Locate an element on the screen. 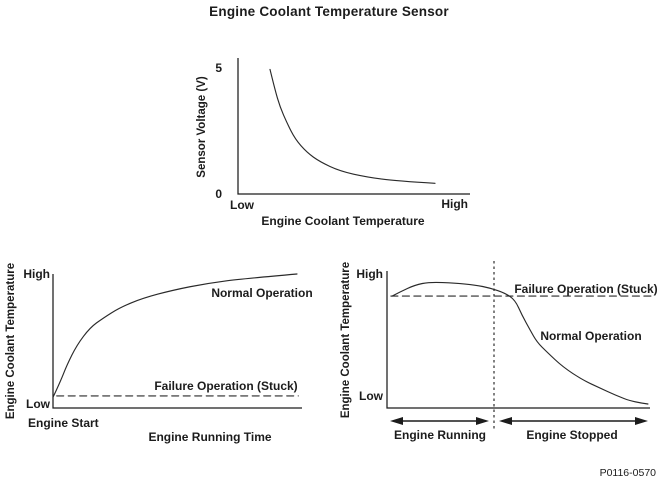 This screenshot has width=666, height=483. engine-running-label: Engine Running is located at coordinates (440, 435).